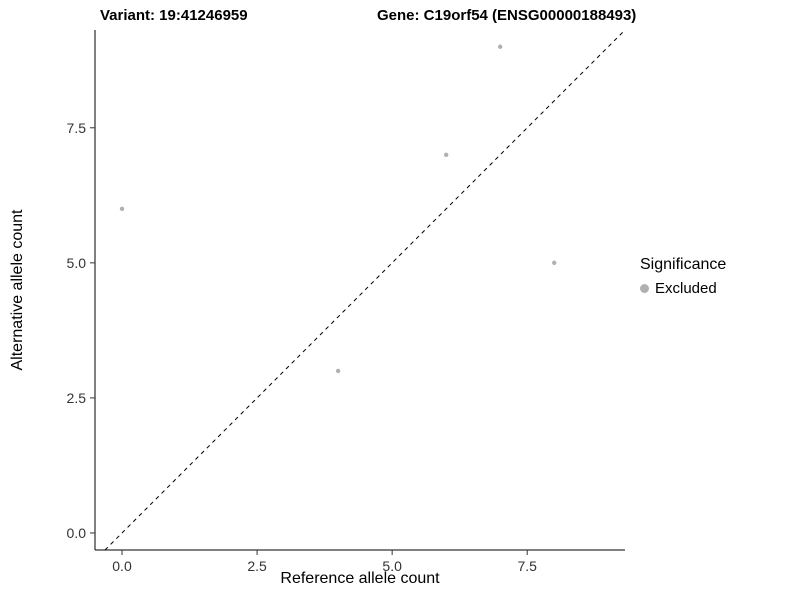  Describe the element at coordinates (77, 533) in the screenshot. I see `y-tick-label: 0.0` at that location.